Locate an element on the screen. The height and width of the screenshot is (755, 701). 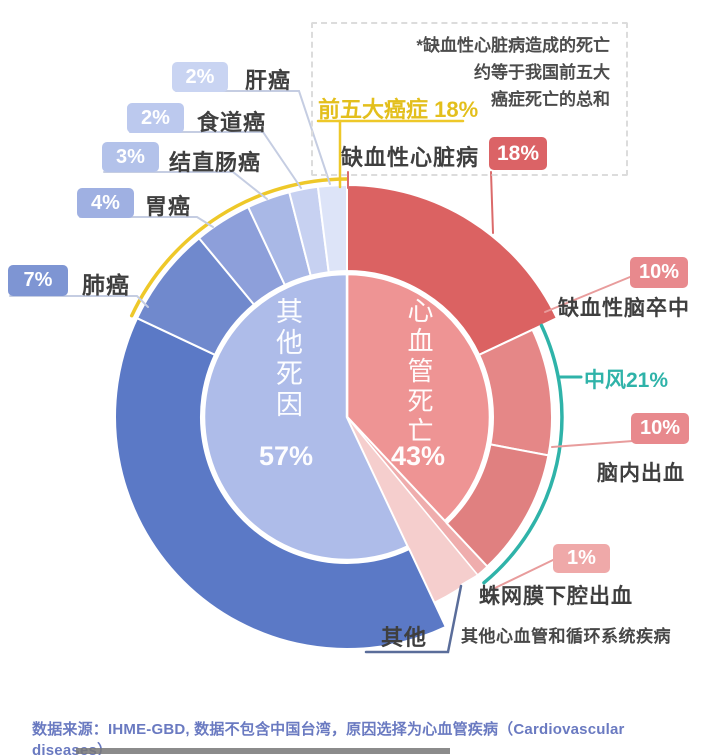
ischemic-heart-disease-badge: 18% is located at coordinates (518, 153).